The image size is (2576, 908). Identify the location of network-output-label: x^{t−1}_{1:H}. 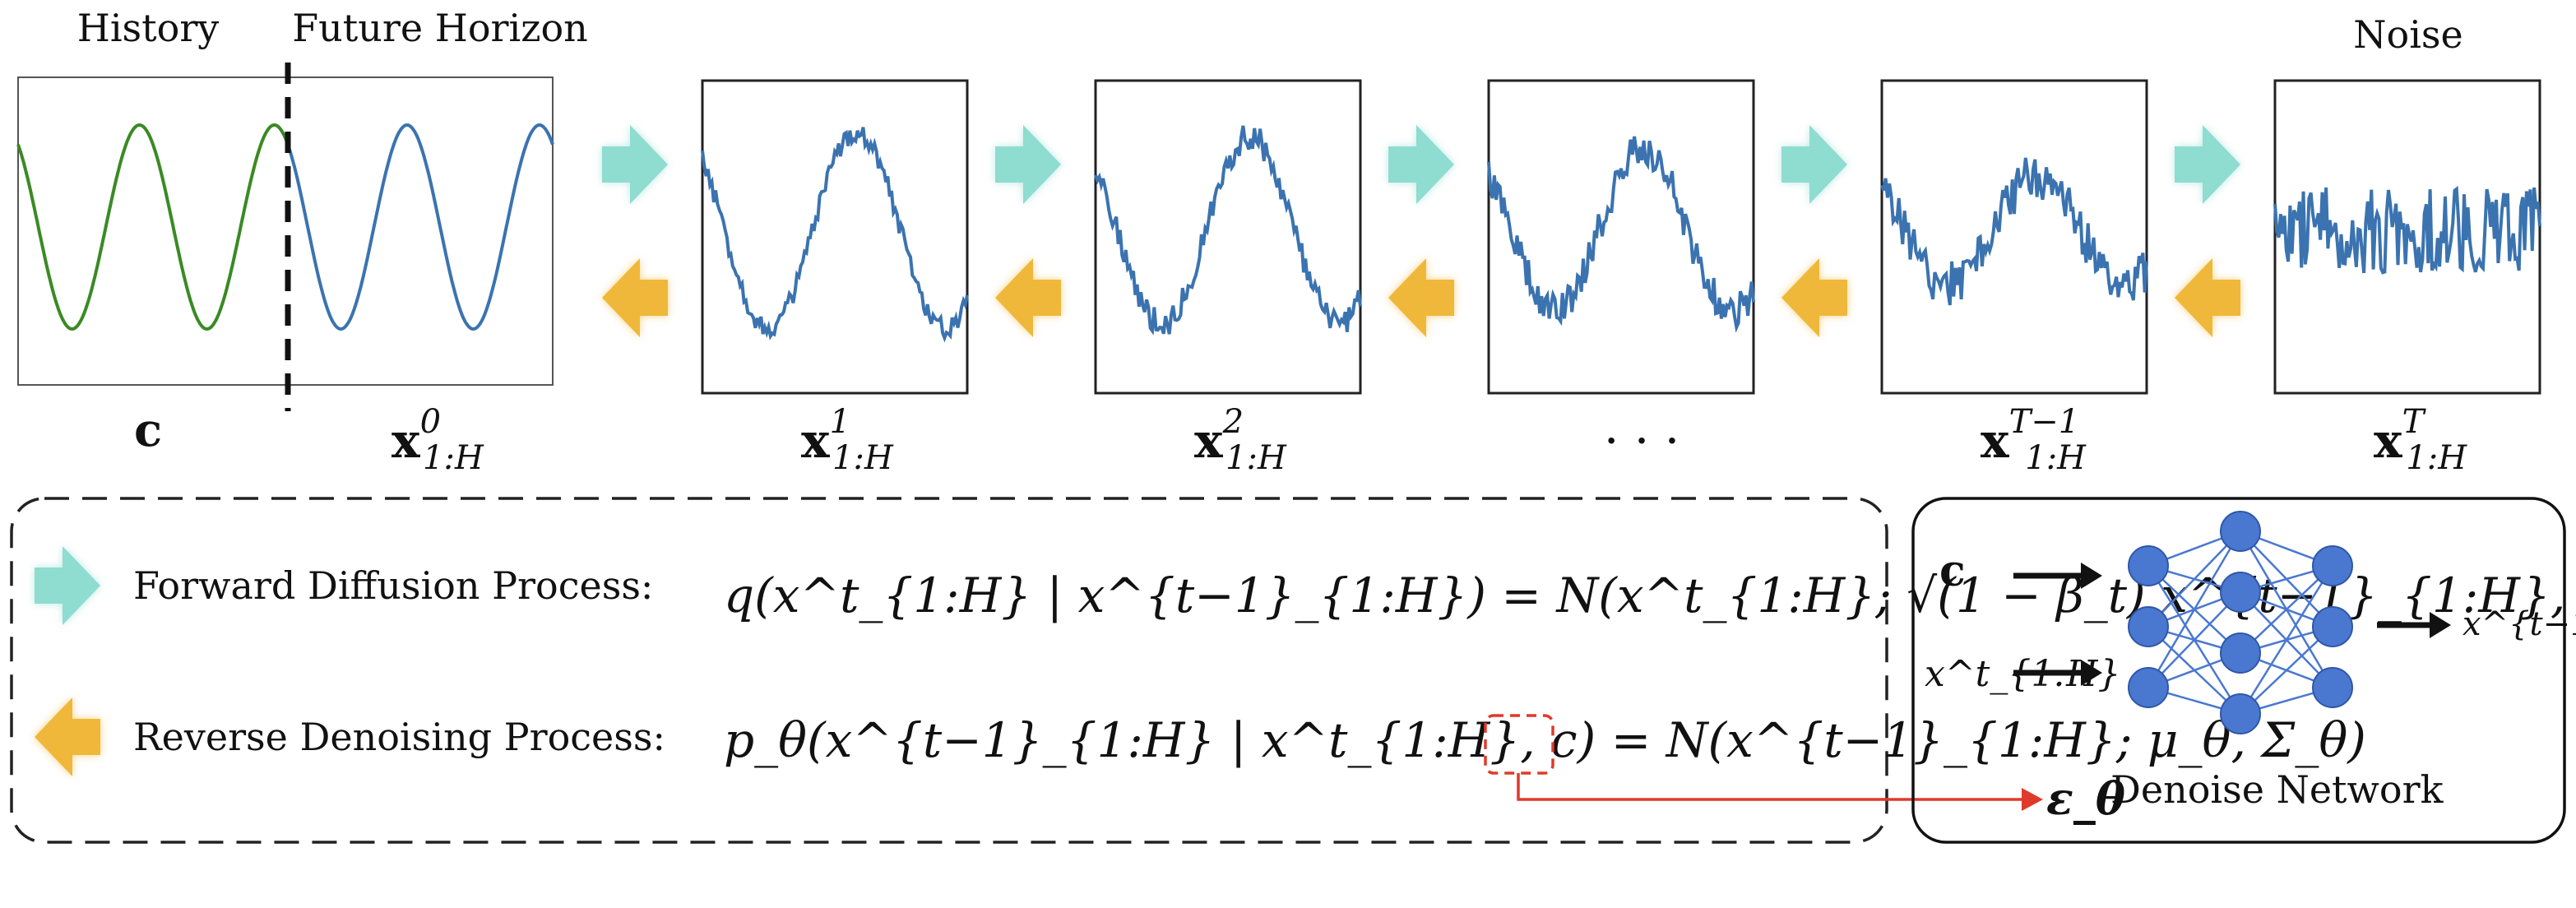
(2519, 624).